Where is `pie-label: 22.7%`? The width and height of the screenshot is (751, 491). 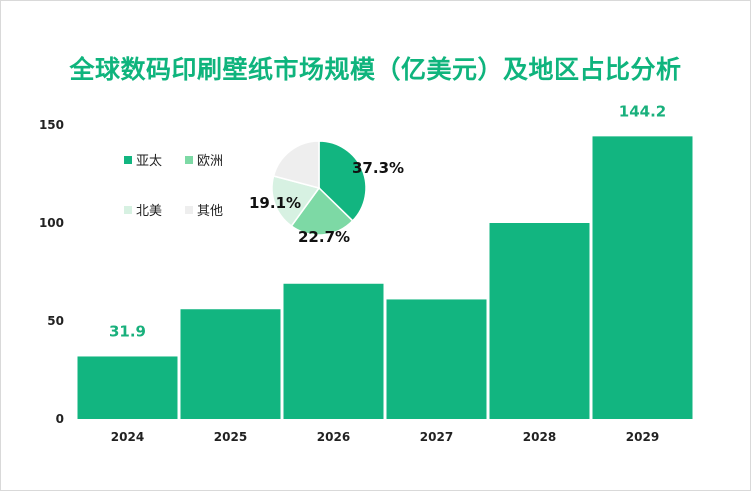
pie-label: 22.7% is located at coordinates (324, 237).